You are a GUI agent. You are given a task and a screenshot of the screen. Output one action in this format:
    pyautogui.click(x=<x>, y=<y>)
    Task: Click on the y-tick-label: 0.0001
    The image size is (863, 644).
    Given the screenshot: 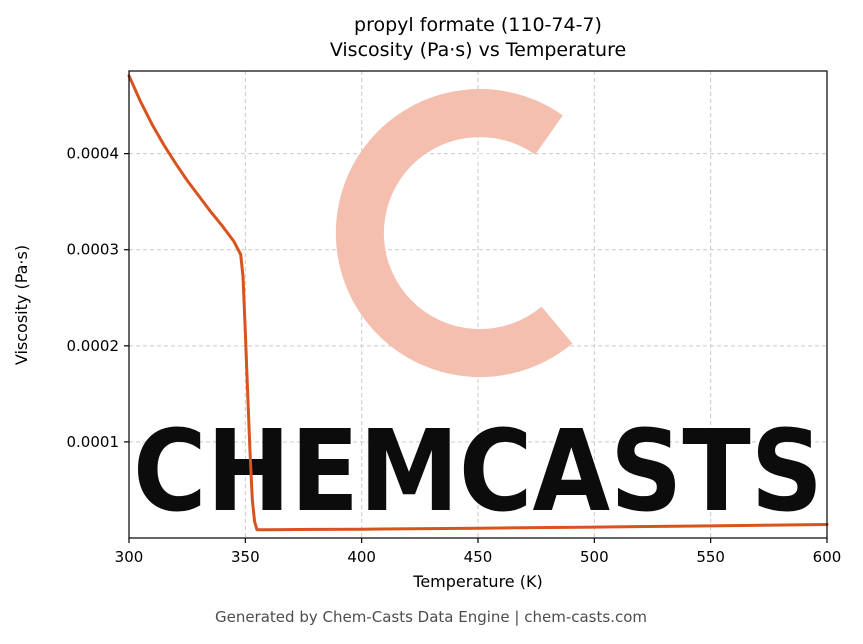 What is the action you would take?
    pyautogui.click(x=93, y=442)
    